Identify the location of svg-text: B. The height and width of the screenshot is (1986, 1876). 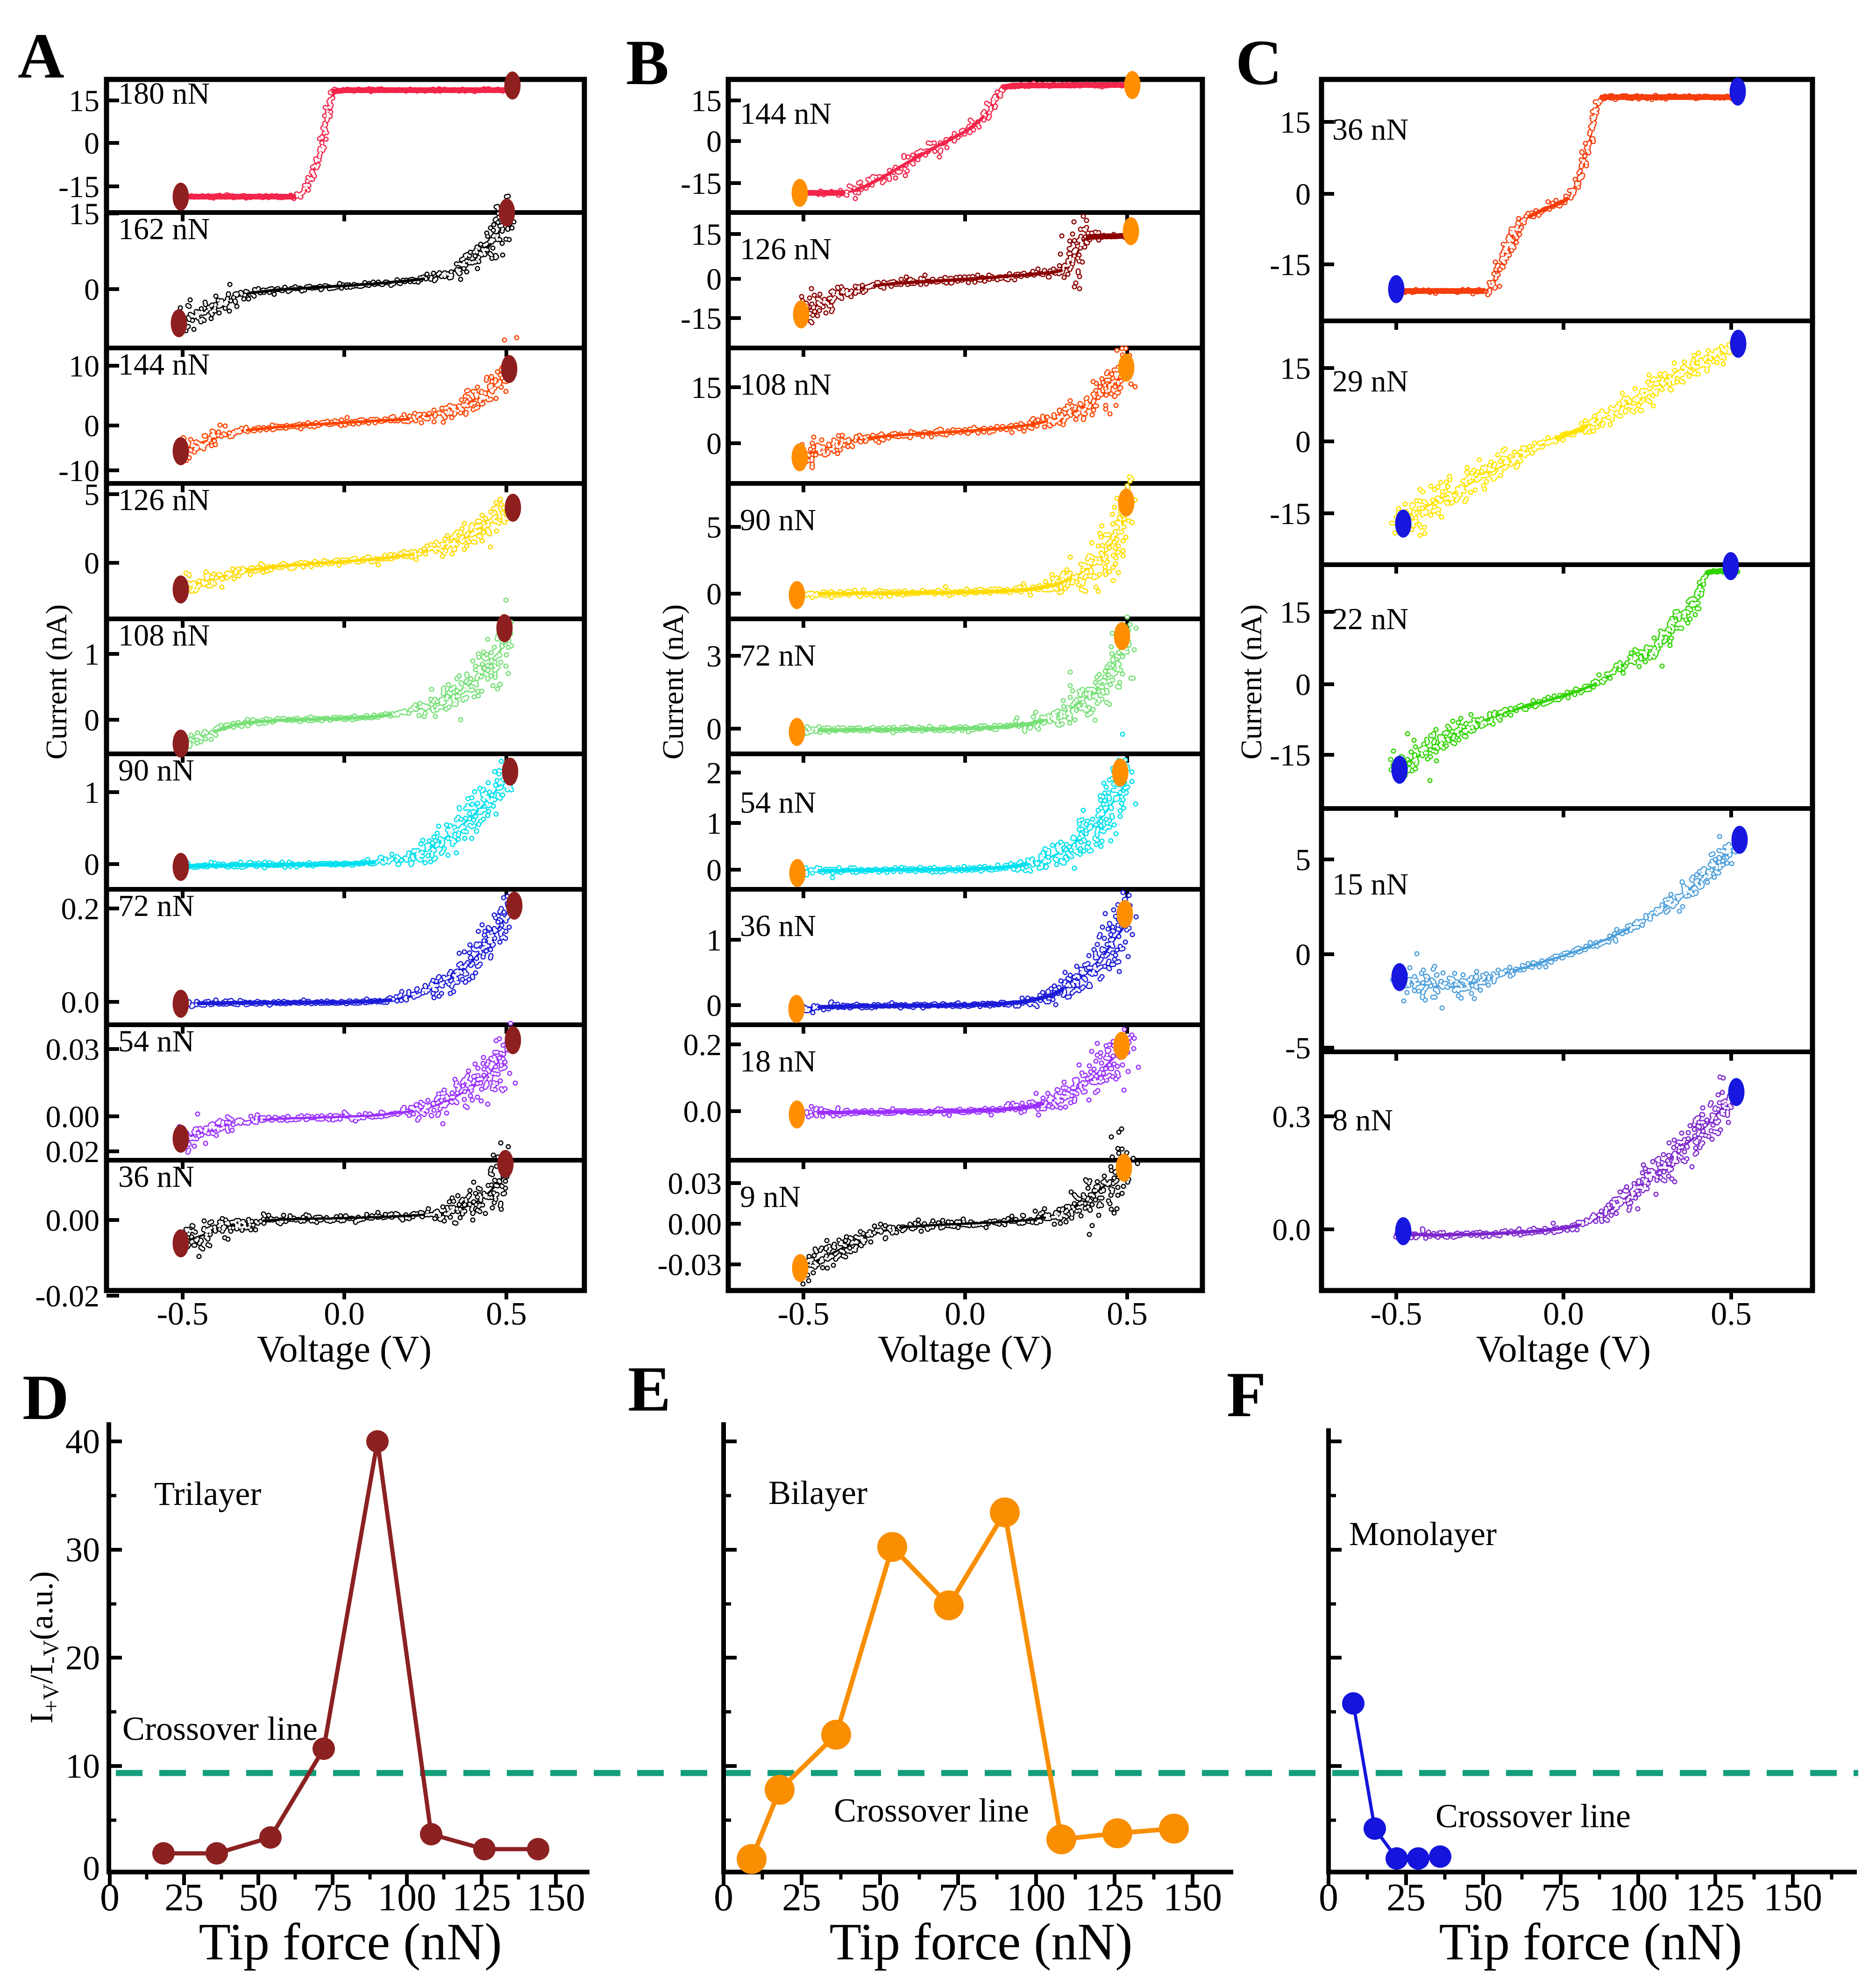
(647, 62).